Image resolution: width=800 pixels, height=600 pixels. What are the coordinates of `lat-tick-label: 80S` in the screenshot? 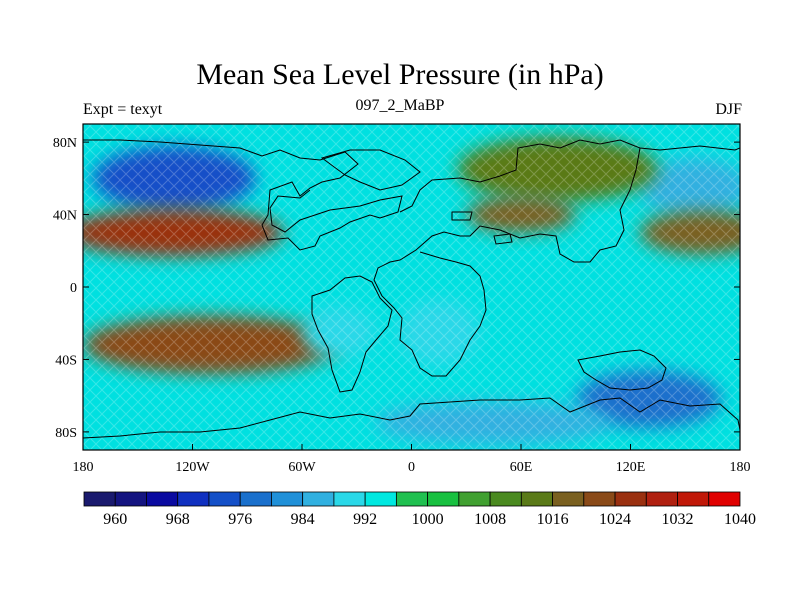 It's located at (66, 433).